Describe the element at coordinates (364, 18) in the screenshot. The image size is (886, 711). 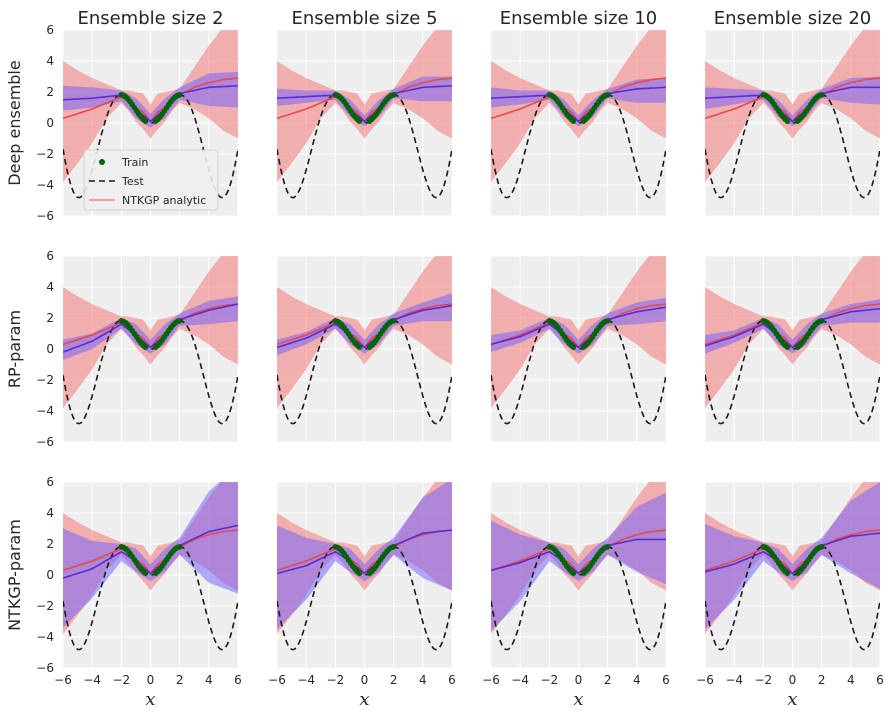
I see `column-title: Ensemble size 5` at that location.